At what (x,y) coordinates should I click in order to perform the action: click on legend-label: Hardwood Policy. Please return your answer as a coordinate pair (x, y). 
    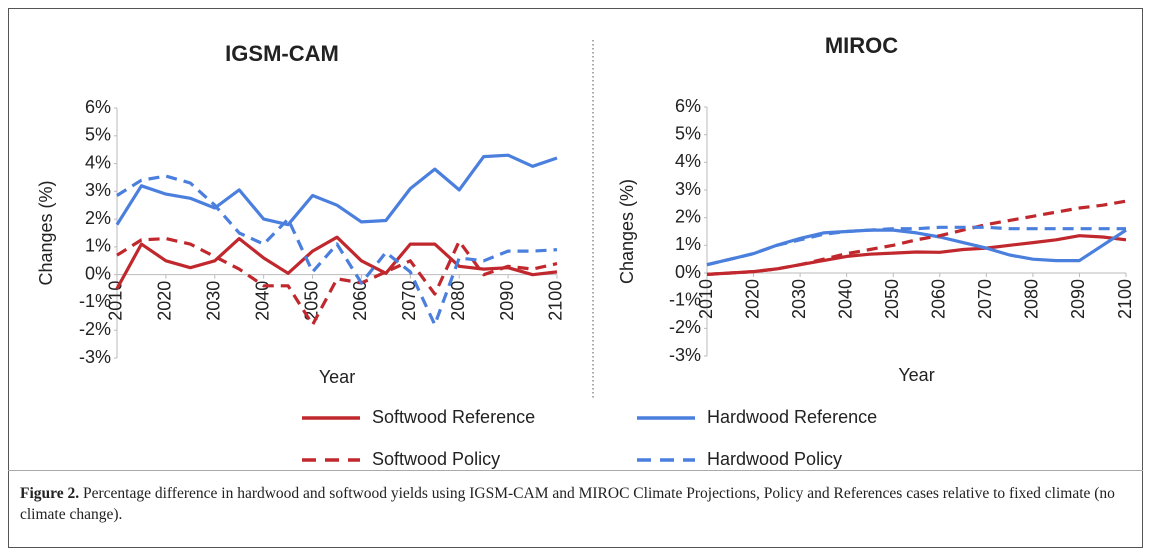
    Looking at the image, I should click on (774, 459).